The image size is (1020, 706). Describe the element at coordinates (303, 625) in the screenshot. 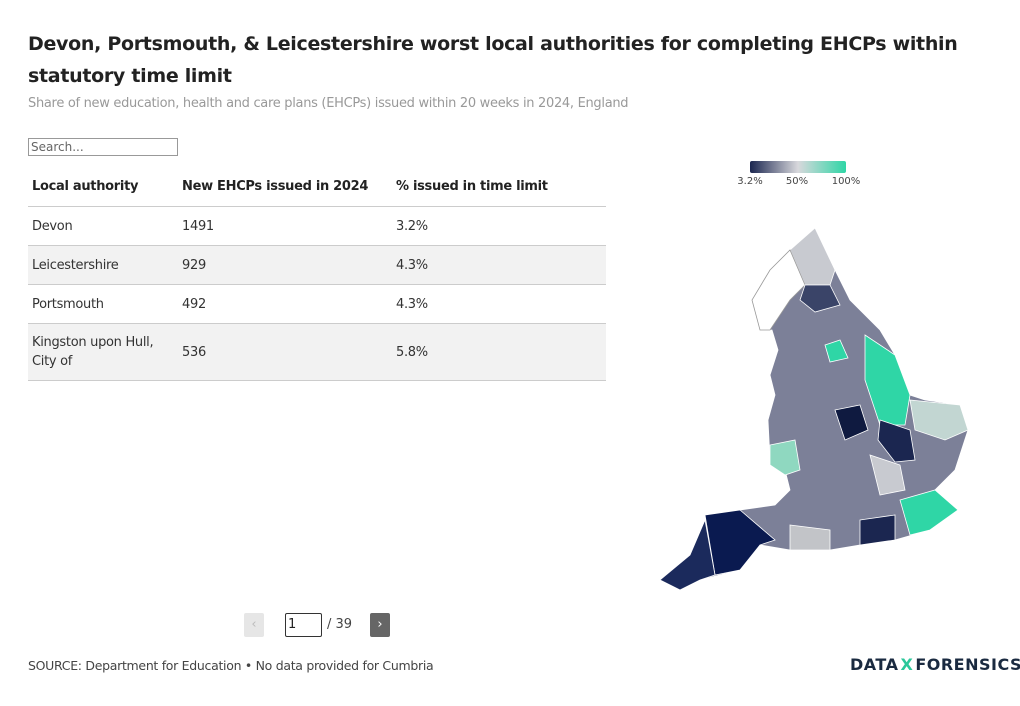

I see `page-input: 1` at that location.